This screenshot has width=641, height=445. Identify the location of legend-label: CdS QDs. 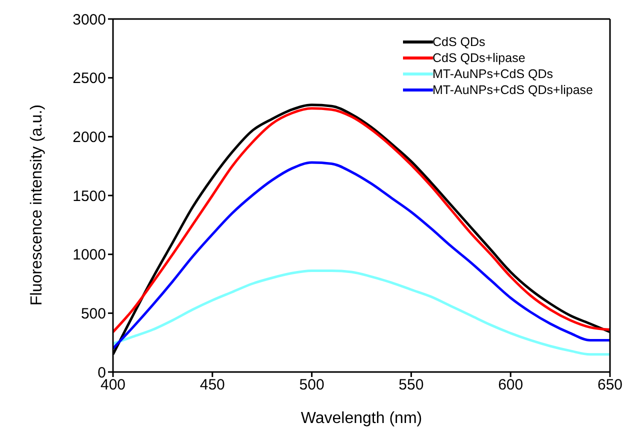
(459, 42).